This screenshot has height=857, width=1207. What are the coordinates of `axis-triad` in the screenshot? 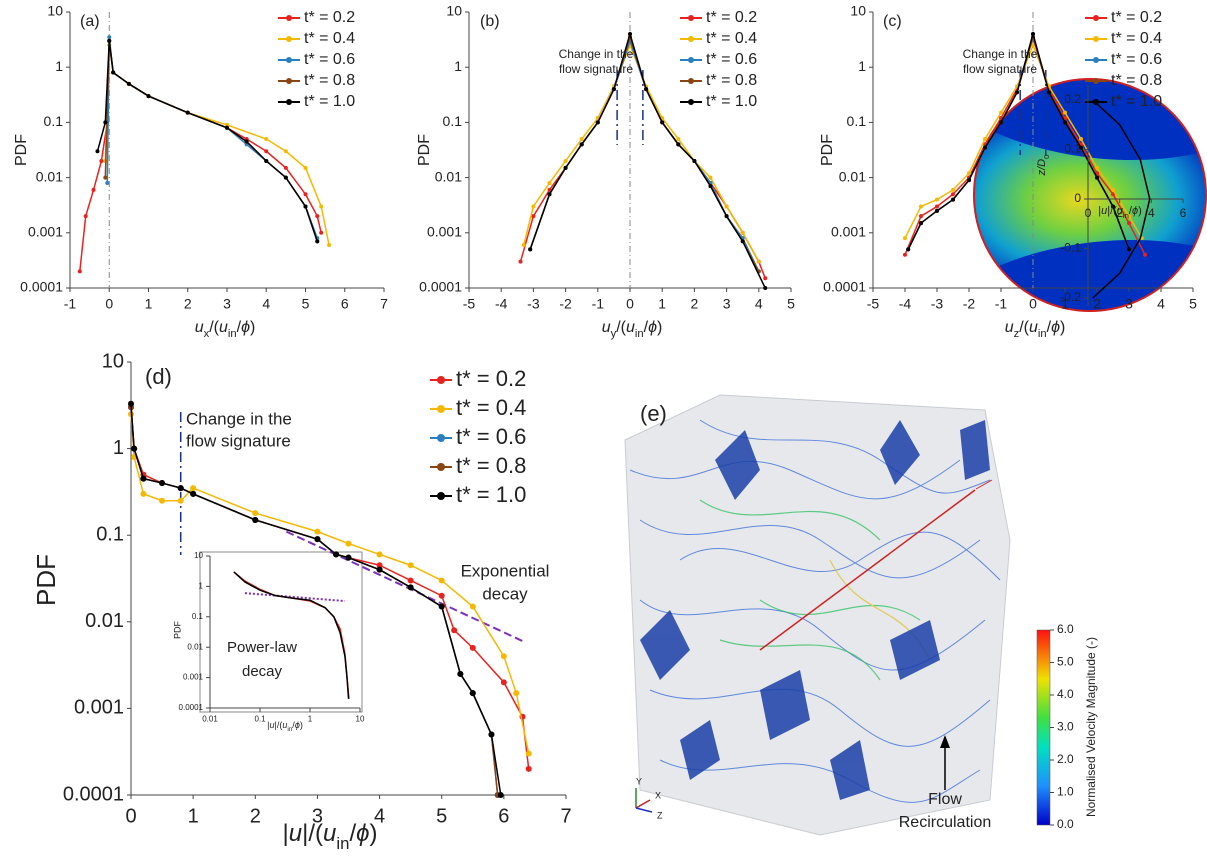 It's located at (644, 800).